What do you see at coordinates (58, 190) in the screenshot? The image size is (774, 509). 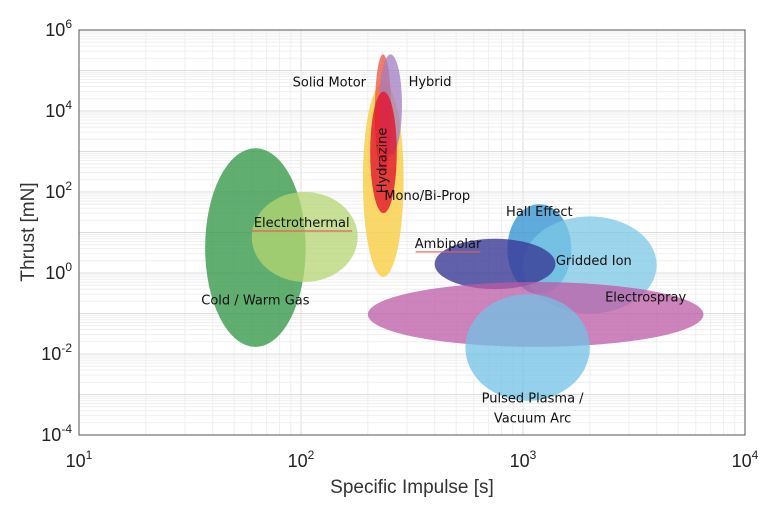 I see `y-tick-label: 10²` at bounding box center [58, 190].